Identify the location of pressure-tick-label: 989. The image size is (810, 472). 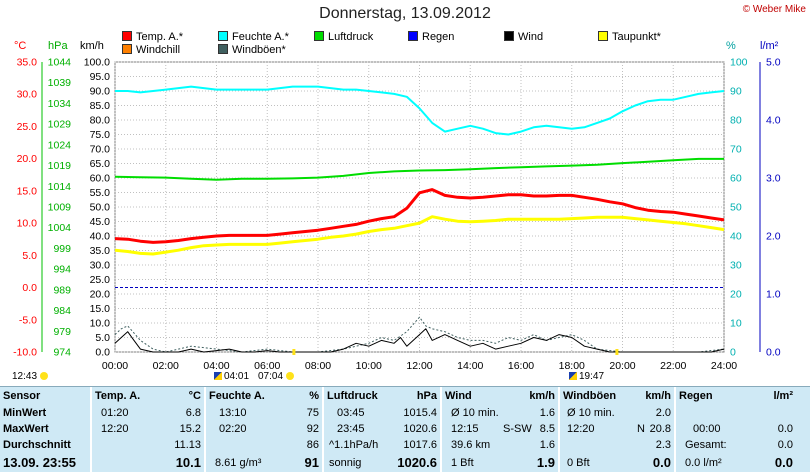
(62, 290).